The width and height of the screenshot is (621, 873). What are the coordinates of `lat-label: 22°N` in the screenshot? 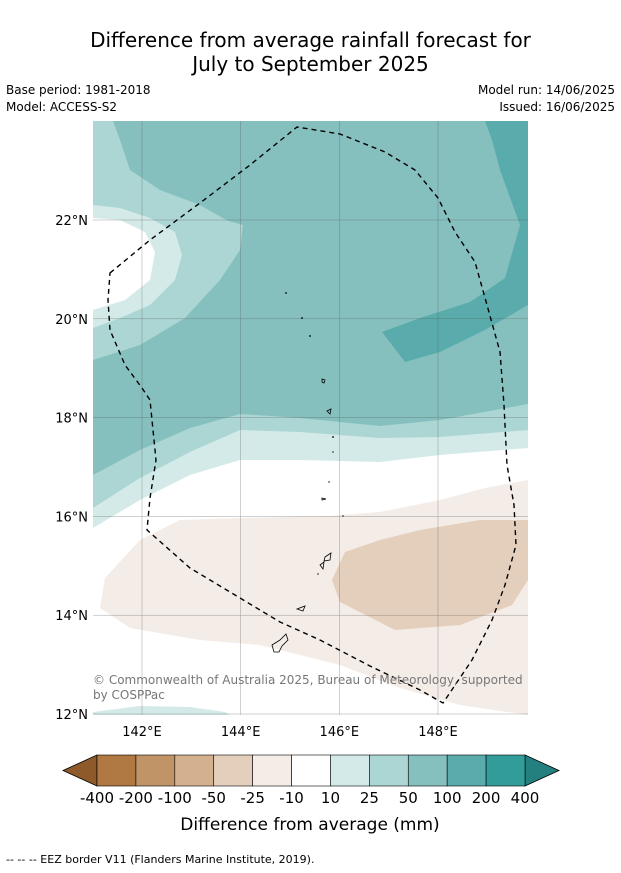 It's located at (71, 221).